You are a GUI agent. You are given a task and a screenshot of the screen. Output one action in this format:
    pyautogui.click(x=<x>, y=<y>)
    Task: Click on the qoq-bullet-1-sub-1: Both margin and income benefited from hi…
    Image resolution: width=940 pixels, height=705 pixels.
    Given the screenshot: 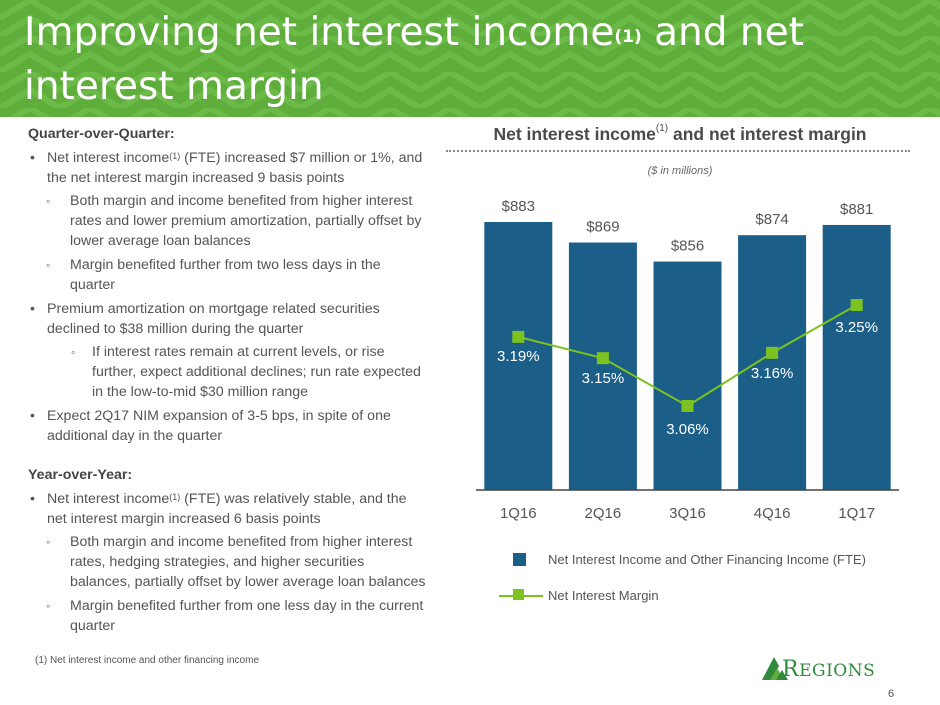 What is the action you would take?
    pyautogui.click(x=228, y=221)
    